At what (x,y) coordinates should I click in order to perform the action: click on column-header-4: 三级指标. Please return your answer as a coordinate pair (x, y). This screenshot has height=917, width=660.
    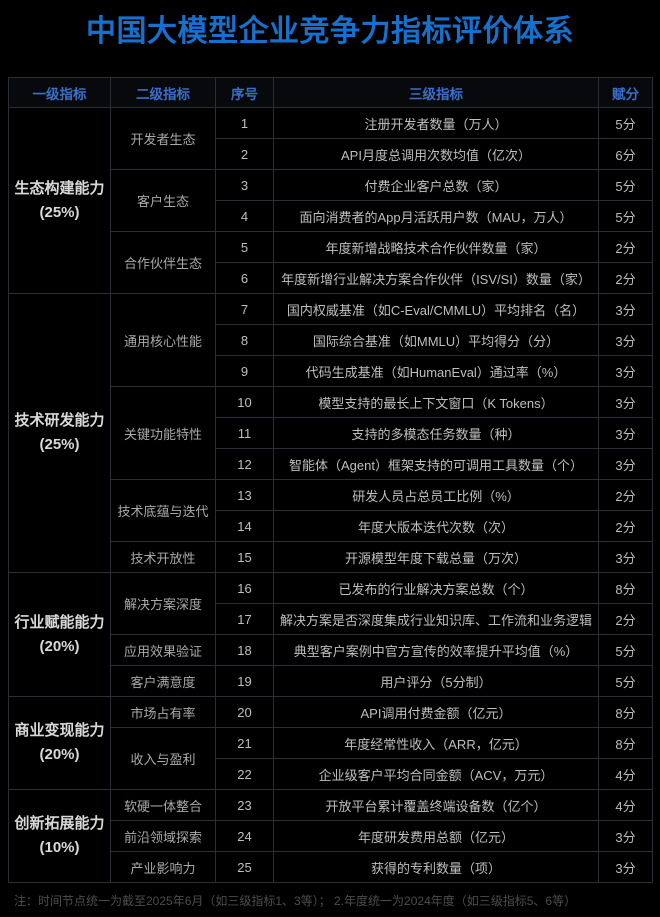
    Looking at the image, I should click on (436, 92).